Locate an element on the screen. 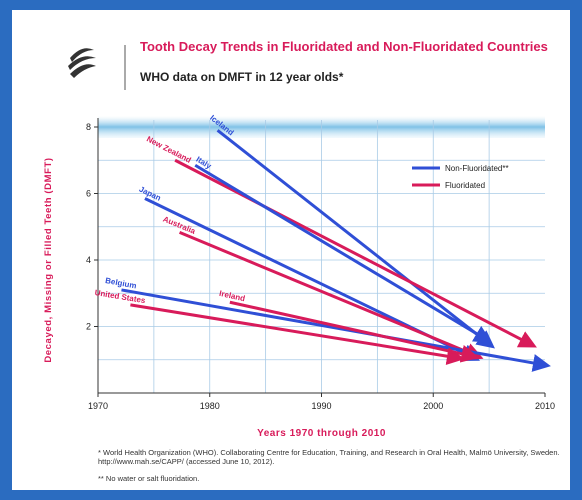 The width and height of the screenshot is (582, 500). logo is located at coordinates (82, 63).